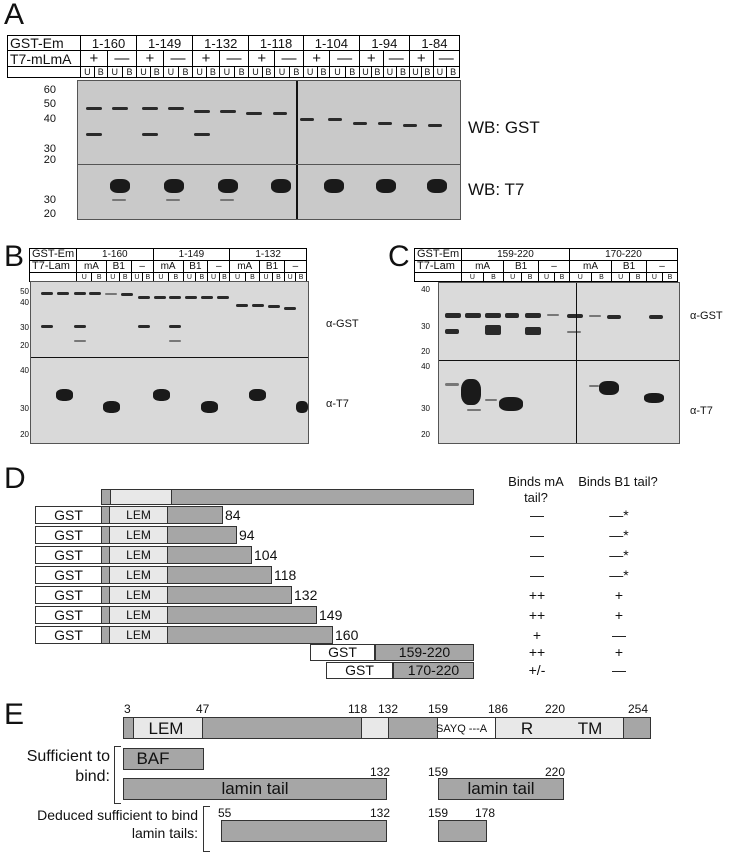  What do you see at coordinates (44, 58) in the screenshot?
I see `panel-a-row2-label: T7-mLmA` at bounding box center [44, 58].